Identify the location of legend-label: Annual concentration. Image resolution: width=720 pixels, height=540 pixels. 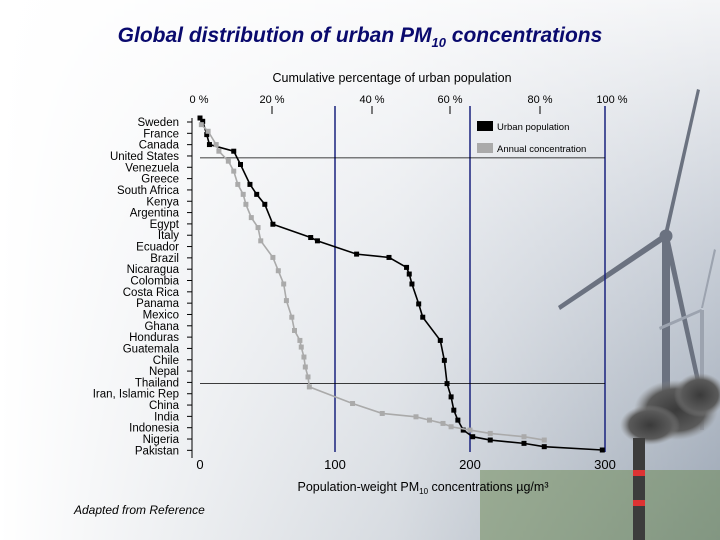
(541, 149).